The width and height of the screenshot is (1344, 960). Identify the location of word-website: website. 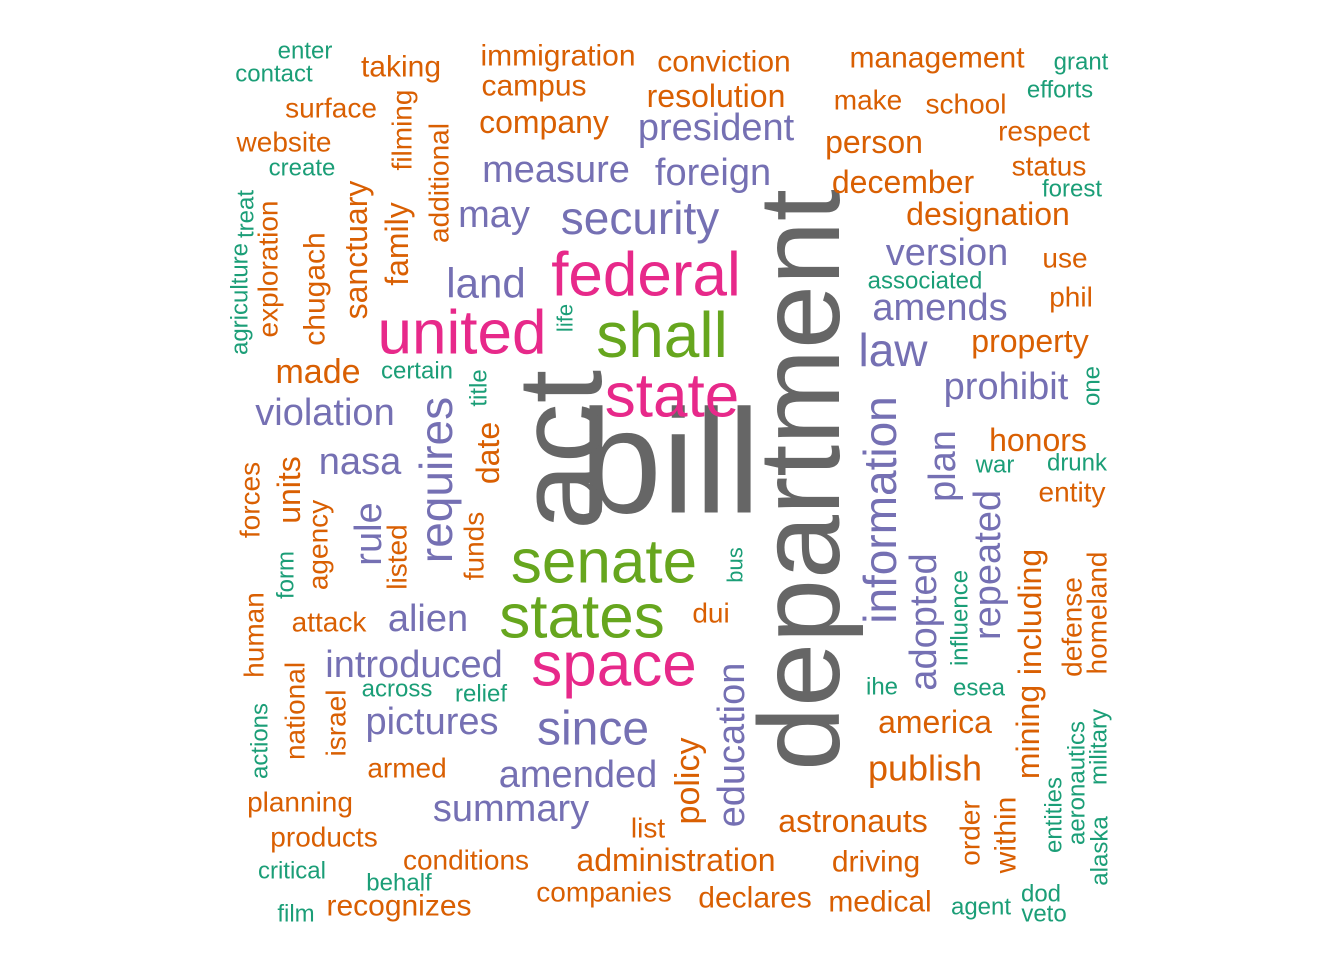
(284, 142).